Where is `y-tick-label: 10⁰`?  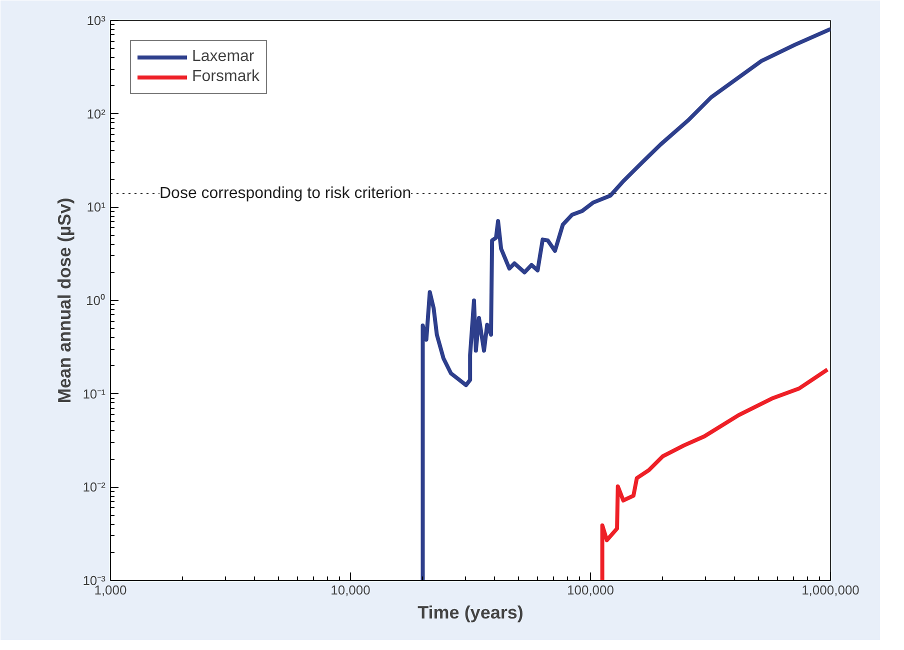 y-tick-label: 10⁰ is located at coordinates (96, 300).